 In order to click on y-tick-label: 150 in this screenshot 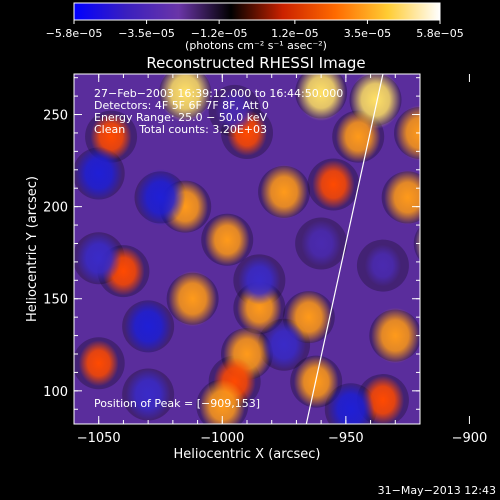, I will do `click(55, 300)`.